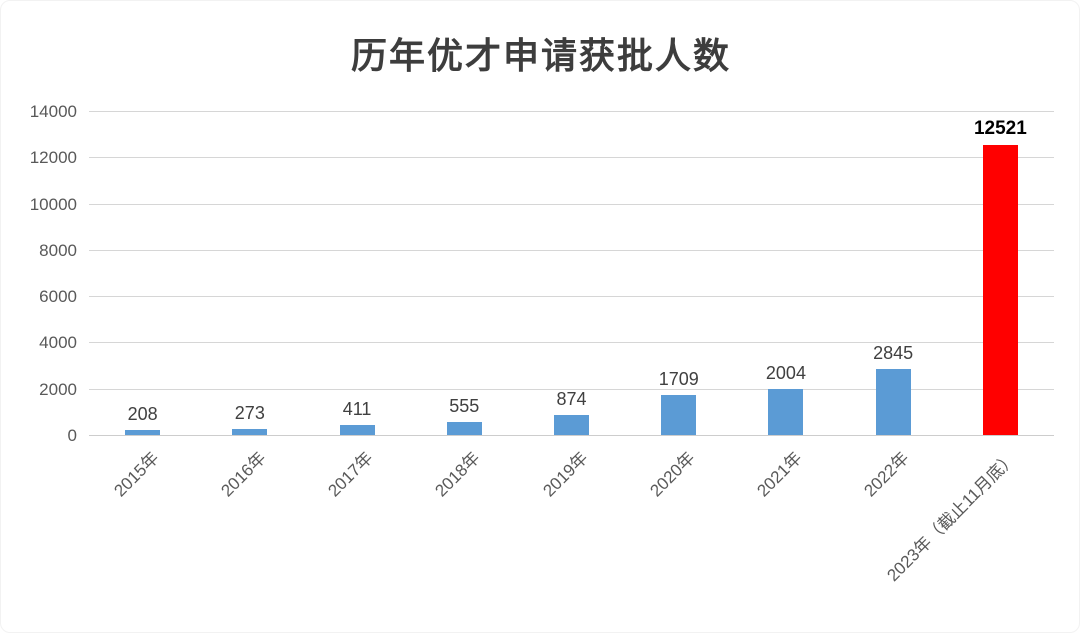  What do you see at coordinates (58, 389) in the screenshot?
I see `y-axis-tick-label: 2000` at bounding box center [58, 389].